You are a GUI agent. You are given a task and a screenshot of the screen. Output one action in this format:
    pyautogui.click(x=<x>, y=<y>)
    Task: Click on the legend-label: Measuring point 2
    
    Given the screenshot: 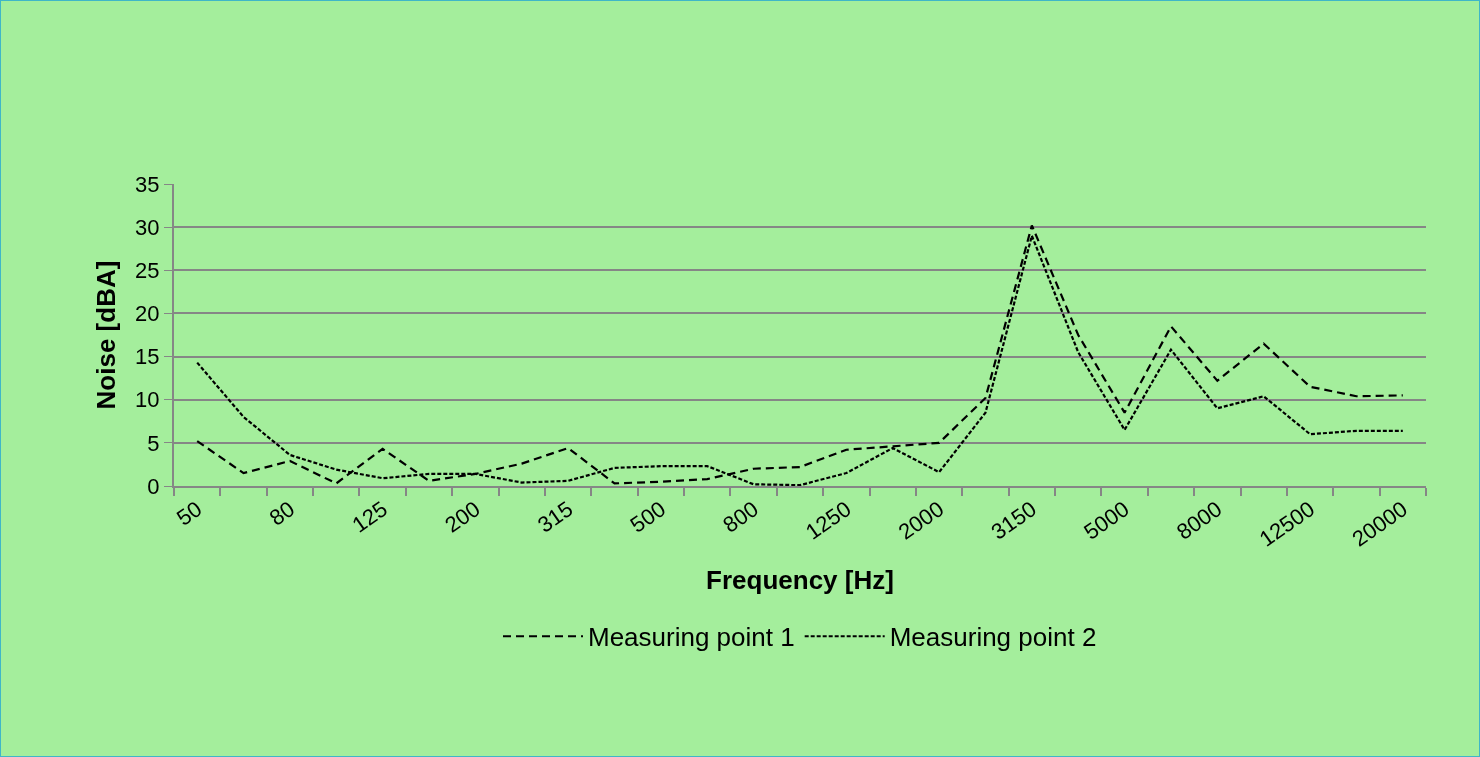 What is the action you would take?
    pyautogui.click(x=993, y=637)
    